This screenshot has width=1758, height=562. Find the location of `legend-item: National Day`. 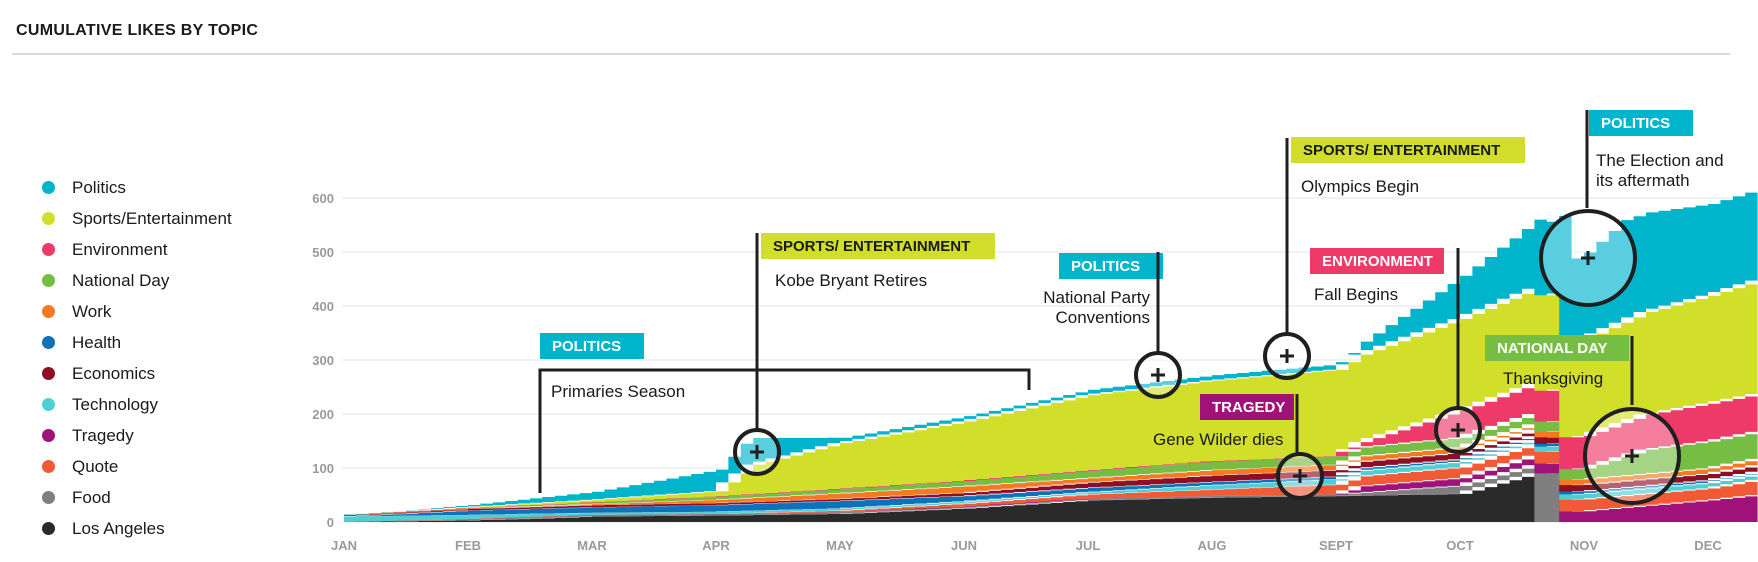

legend-item: National Day is located at coordinates (137, 280).